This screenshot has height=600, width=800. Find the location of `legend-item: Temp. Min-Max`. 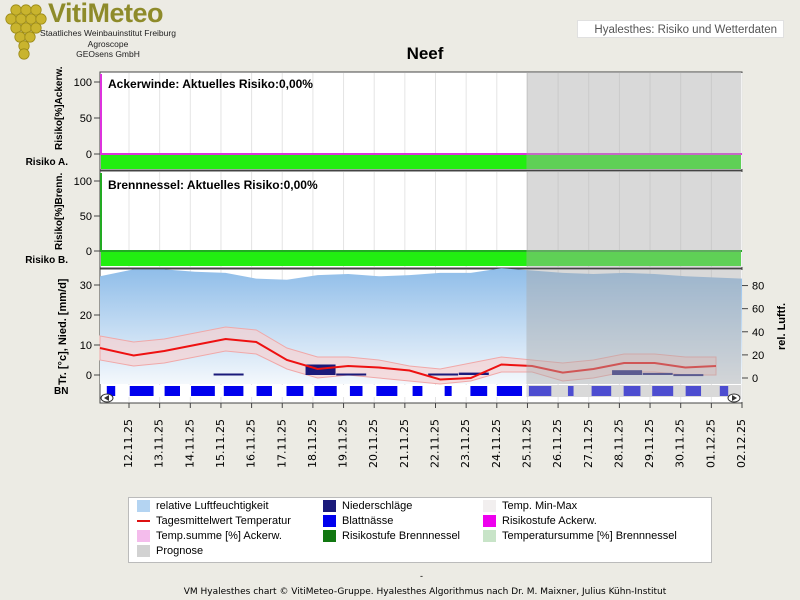

legend-item: Temp. Min-Max is located at coordinates (530, 506).